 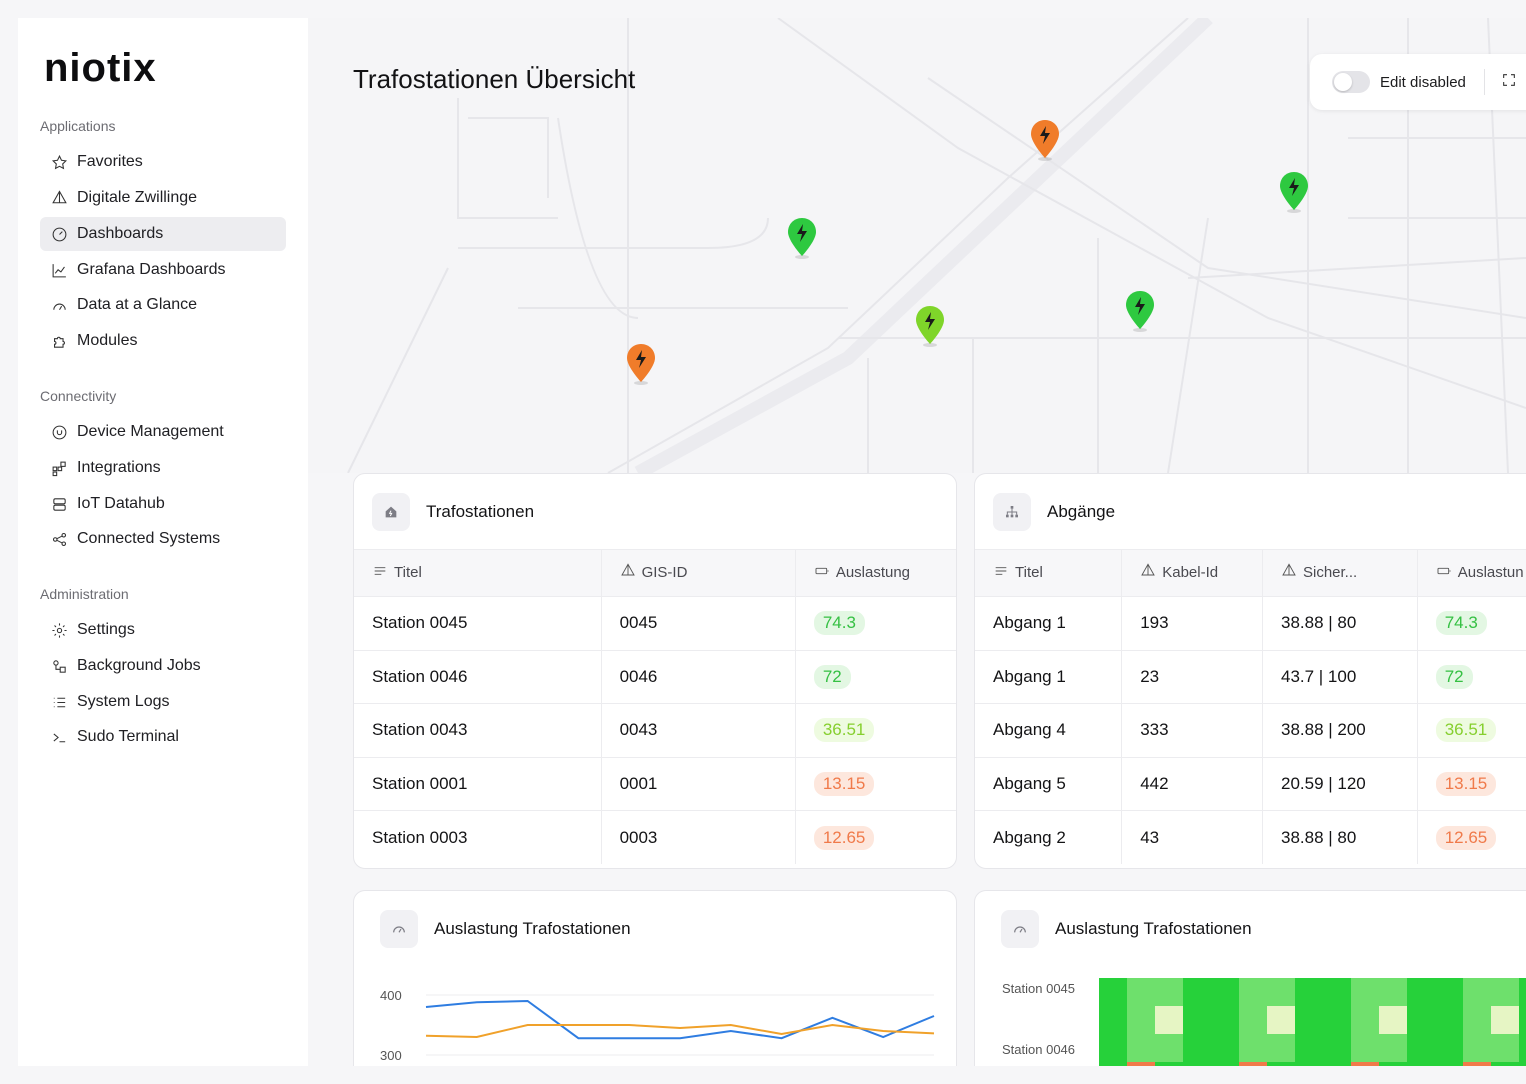 I want to click on fullscreen-icon, so click(x=1509, y=82).